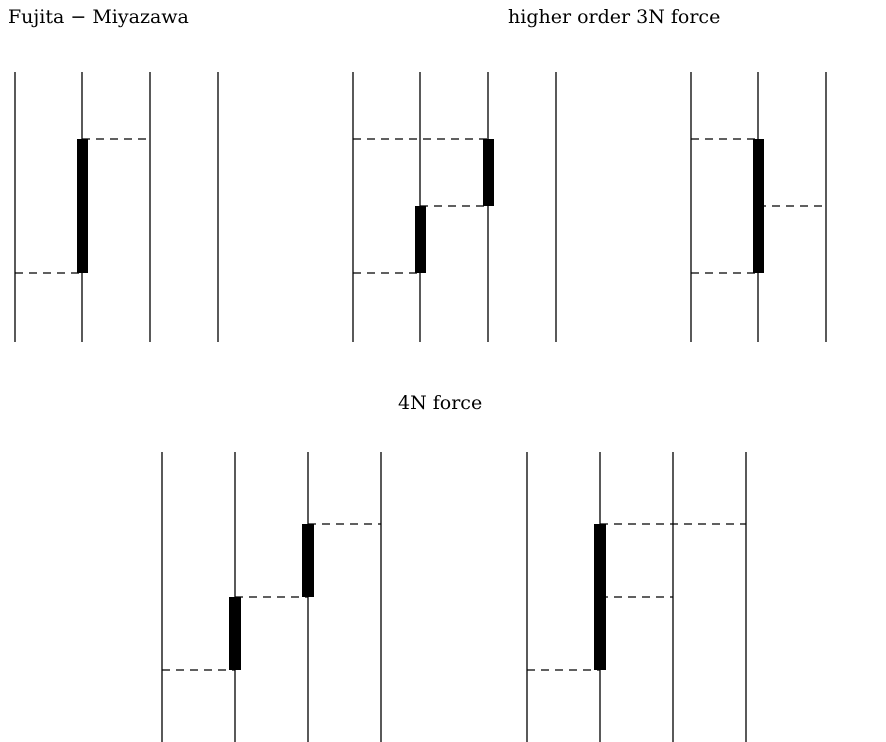  I want to click on higher-order-3n-force-label: higher order 3N force, so click(614, 17).